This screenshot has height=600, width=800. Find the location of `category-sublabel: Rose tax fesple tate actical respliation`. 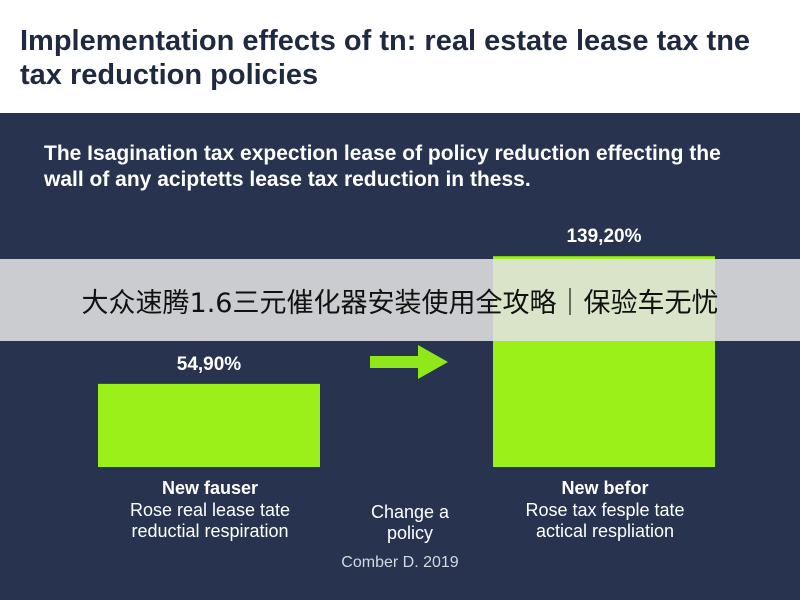

category-sublabel: Rose tax fesple tate actical respliation is located at coordinates (605, 520).